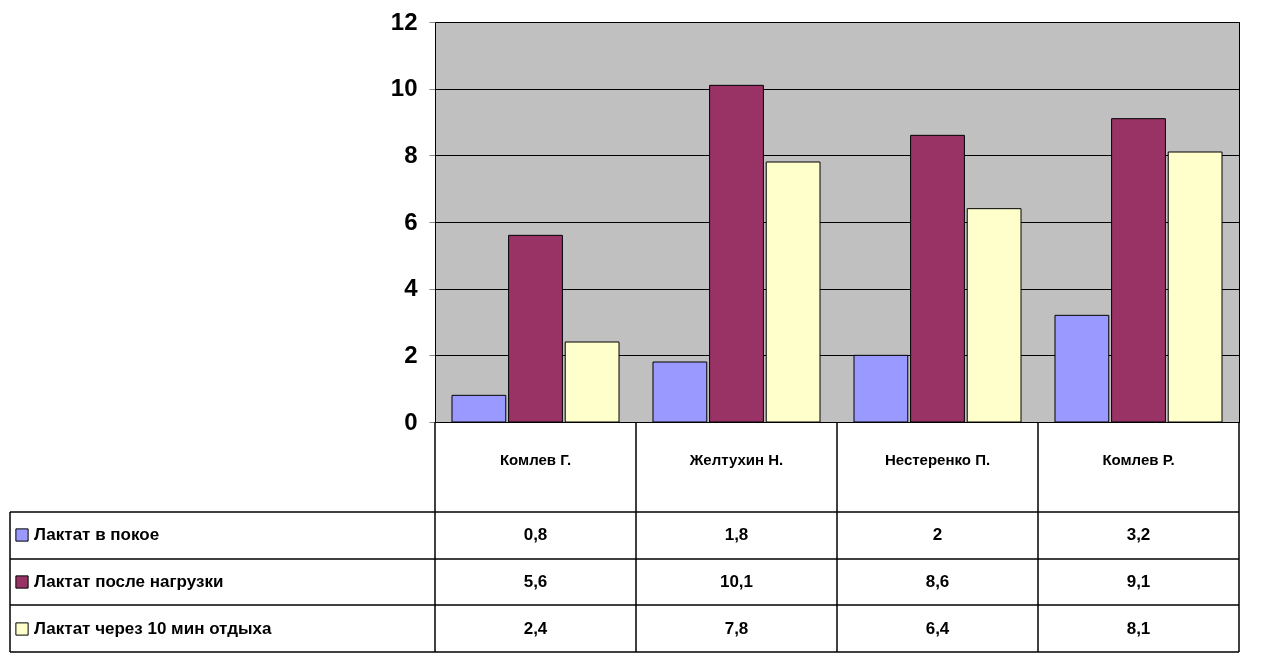 Image resolution: width=1269 pixels, height=657 pixels. Describe the element at coordinates (97, 534) in the screenshot. I see `legend-label: Лактат в покое` at that location.